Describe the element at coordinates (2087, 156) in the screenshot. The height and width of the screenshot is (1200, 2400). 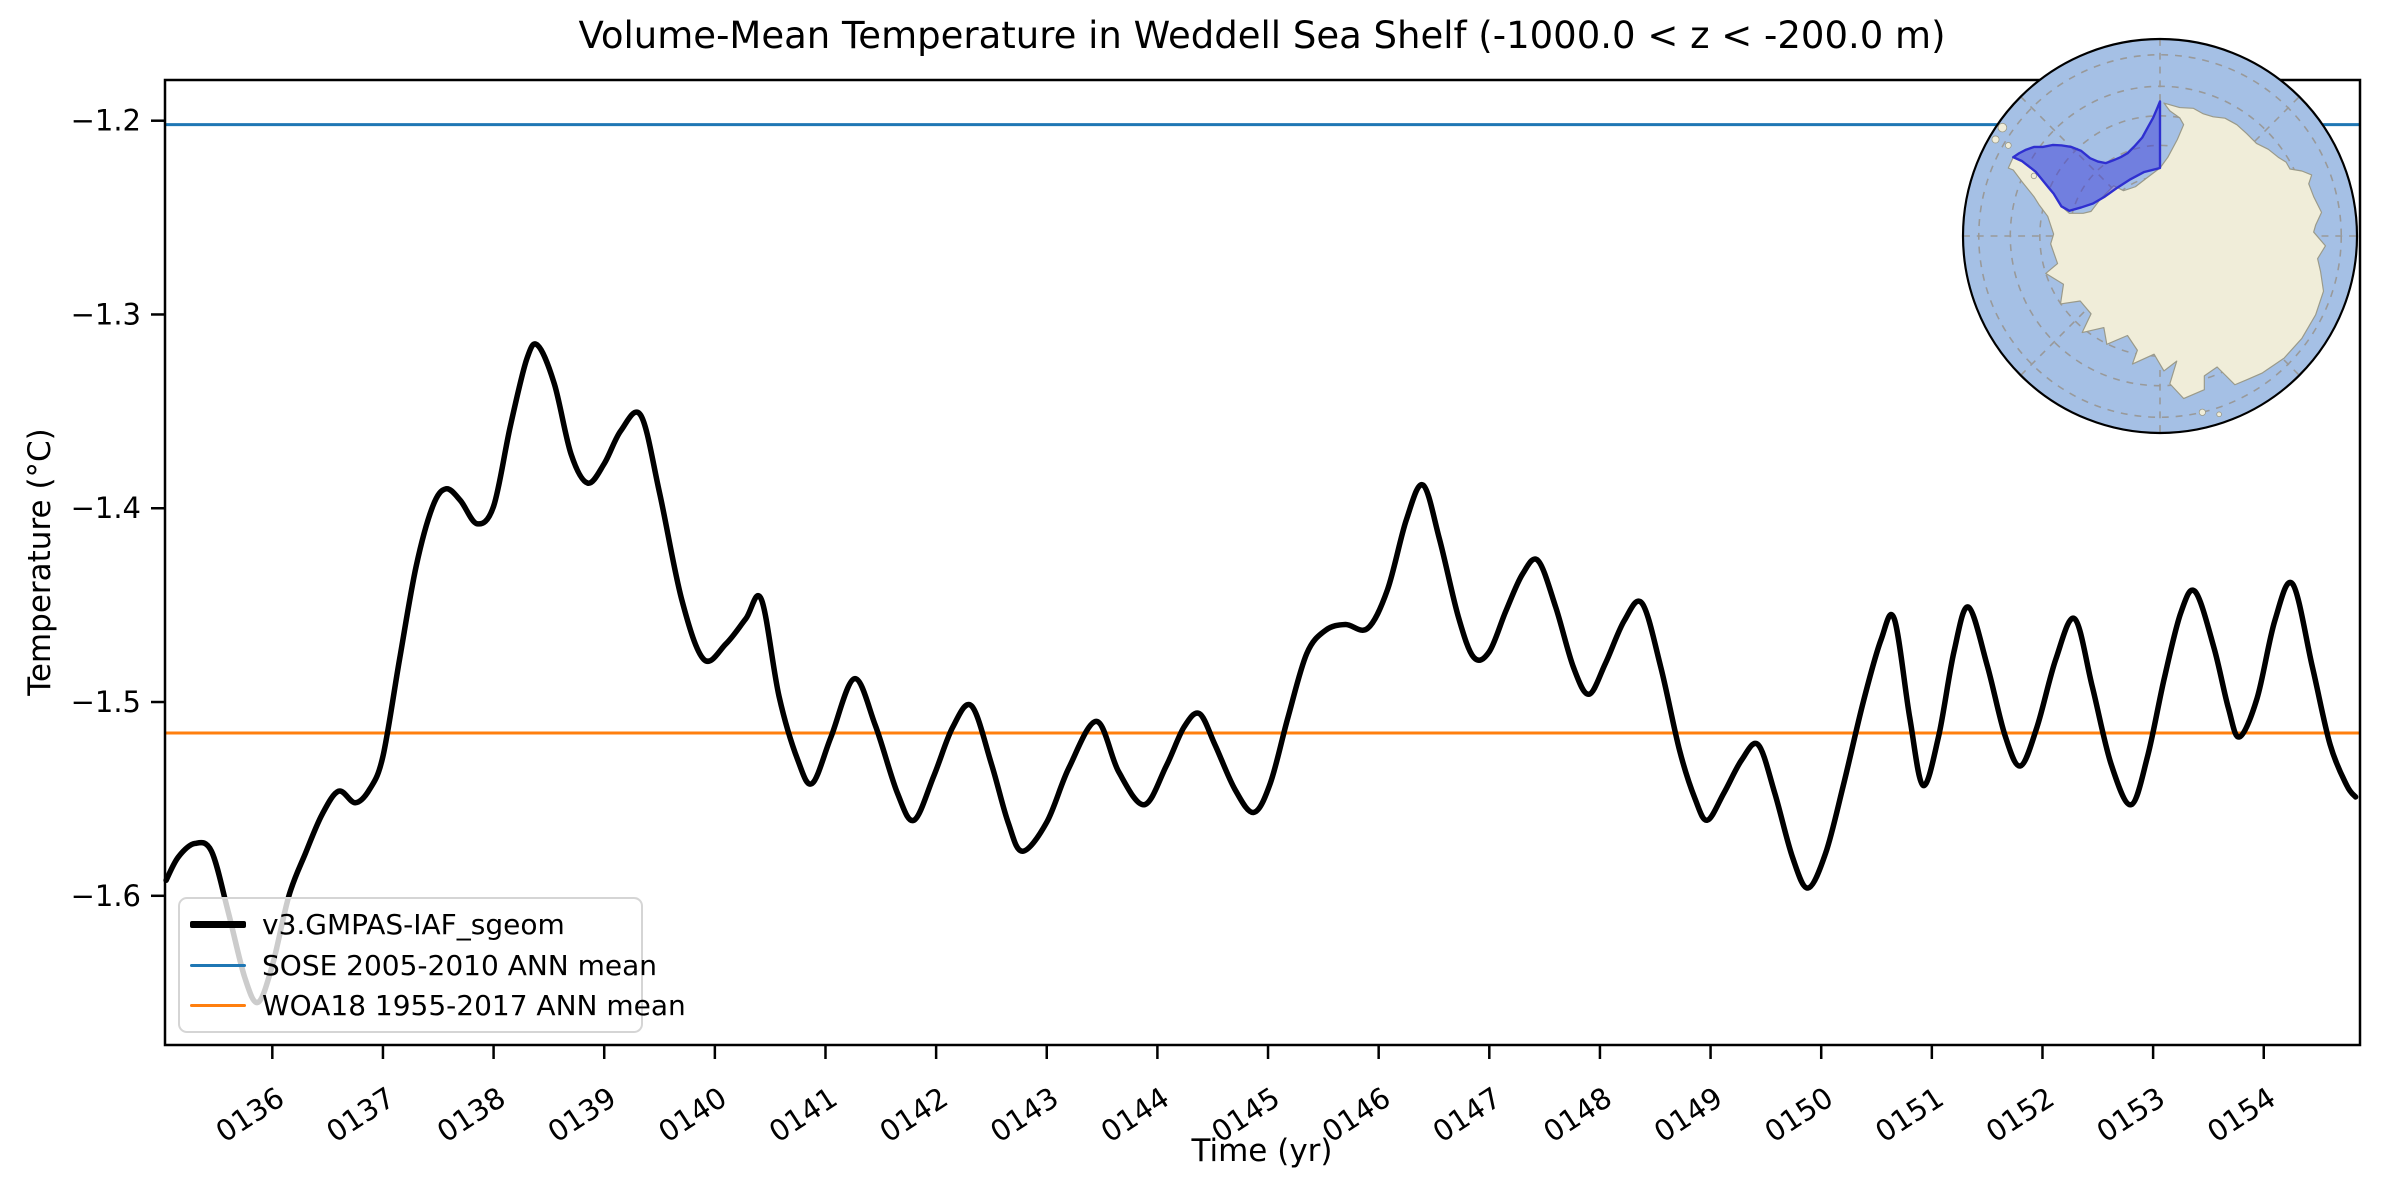
I see `map-highlight-region-weddell` at that location.